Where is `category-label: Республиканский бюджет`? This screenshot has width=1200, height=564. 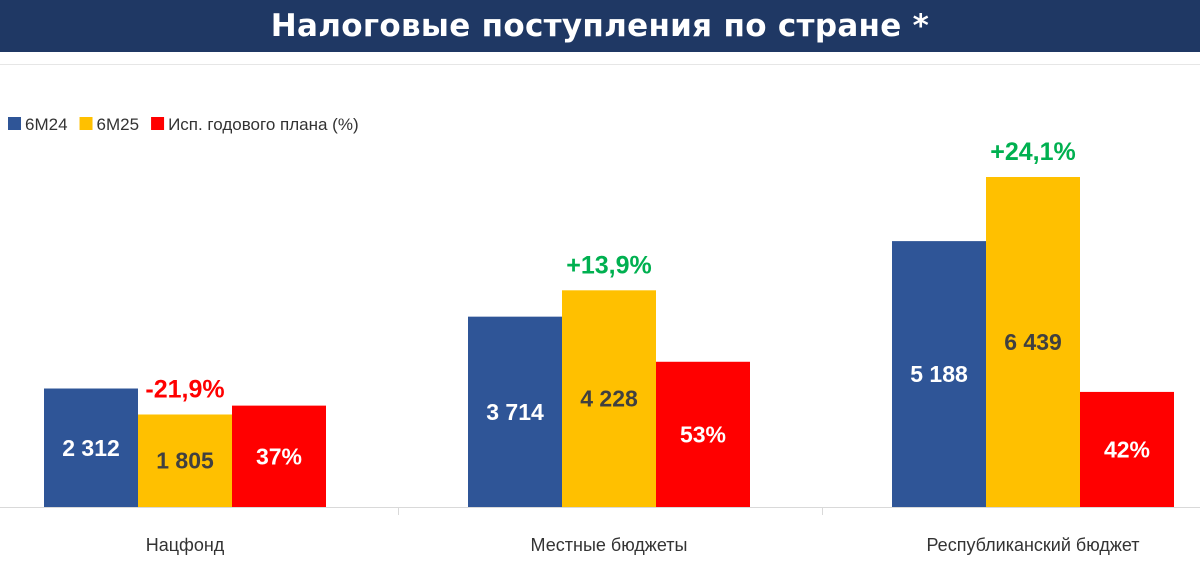 category-label: Республиканский бюджет is located at coordinates (1032, 545).